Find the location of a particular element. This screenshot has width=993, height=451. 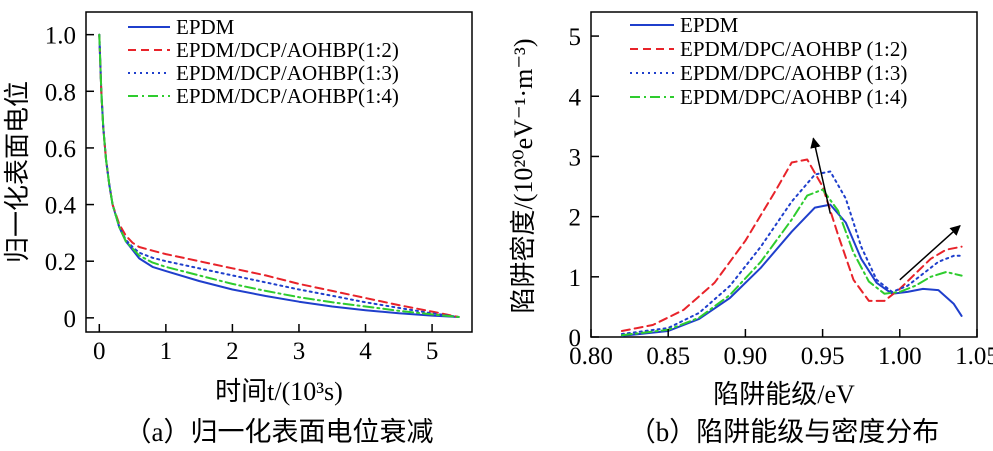

panel-b-x-tick-label: 0.80 is located at coordinates (591, 356).